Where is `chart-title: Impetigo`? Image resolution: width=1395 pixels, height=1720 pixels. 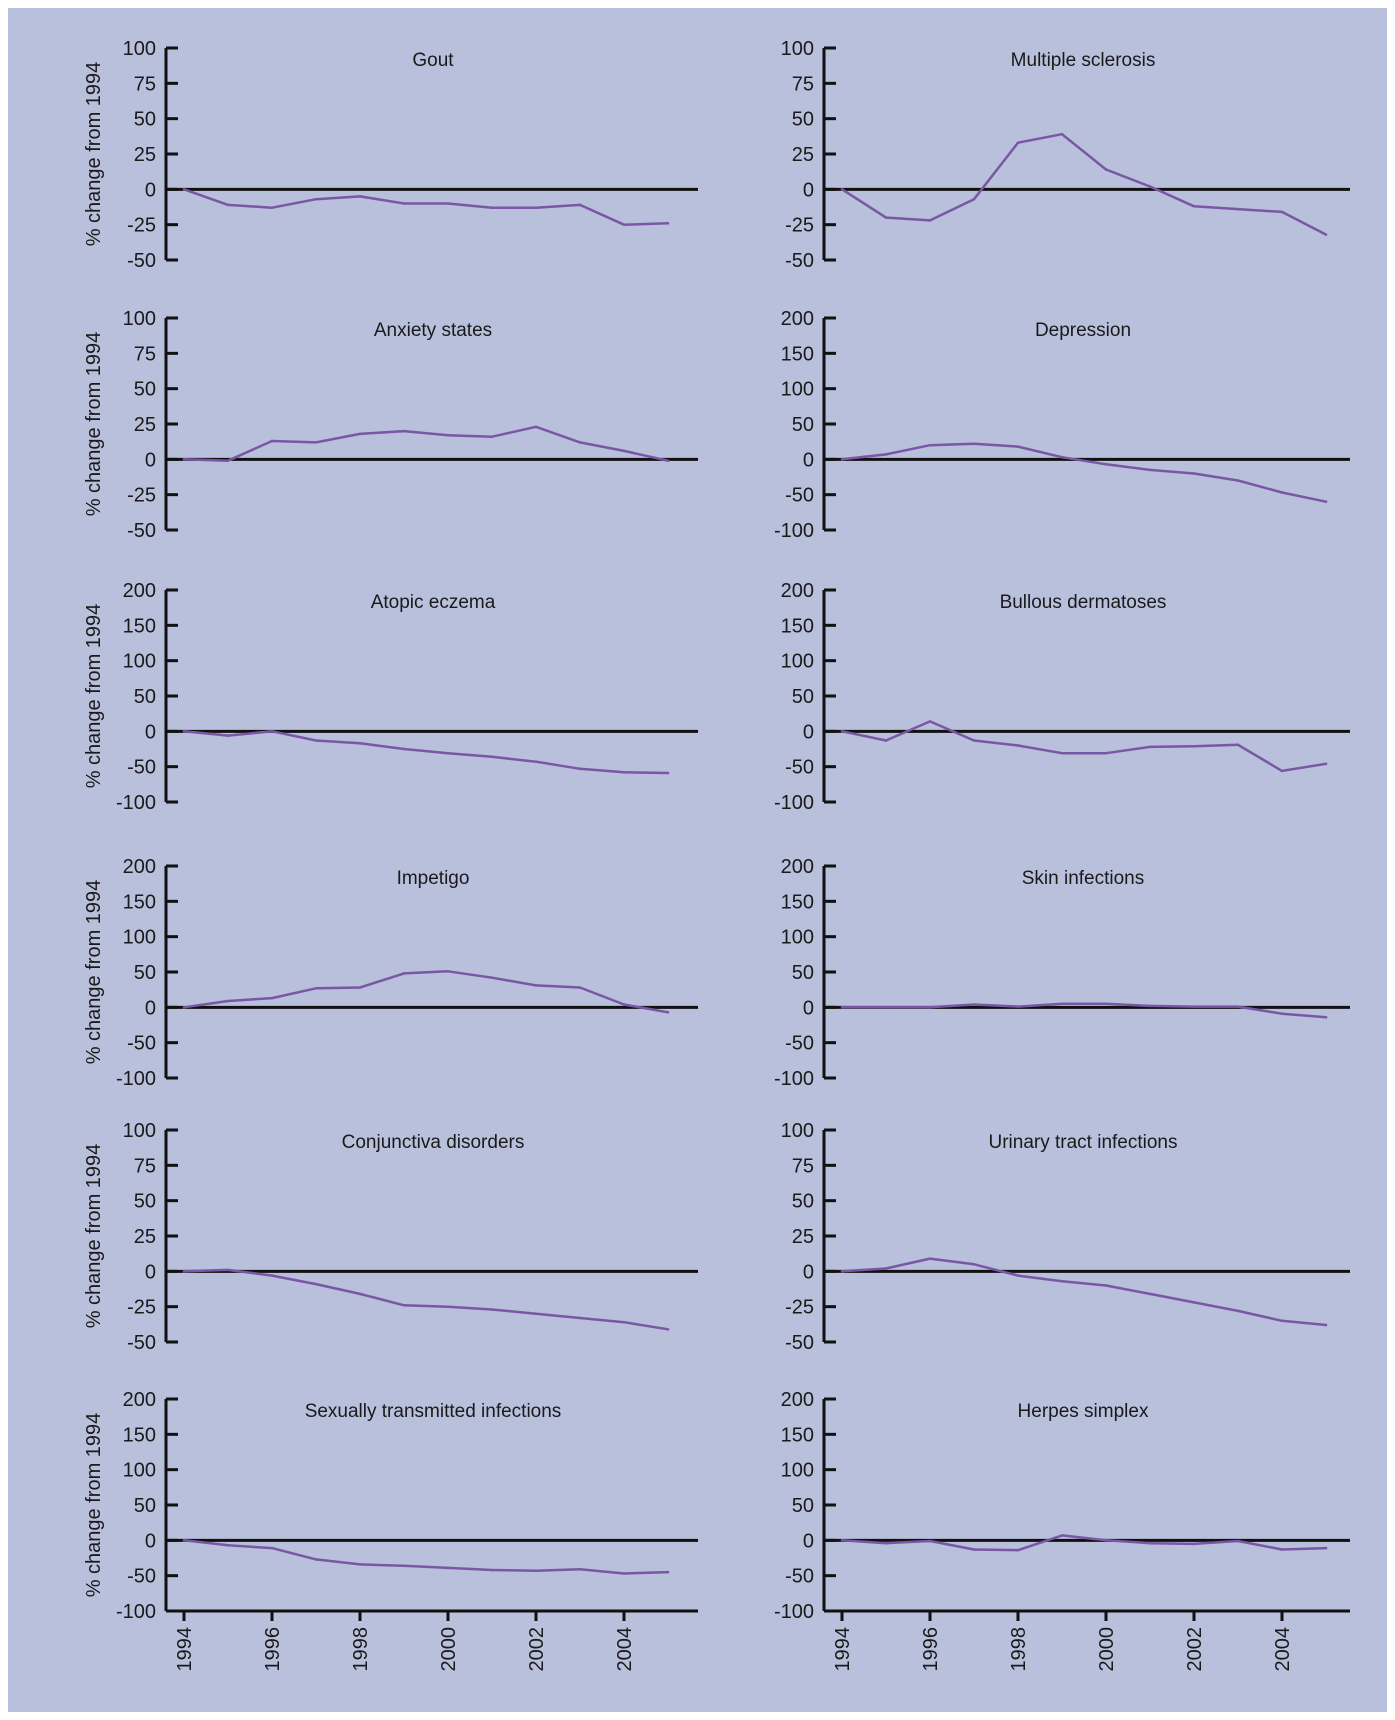 chart-title: Impetigo is located at coordinates (433, 878).